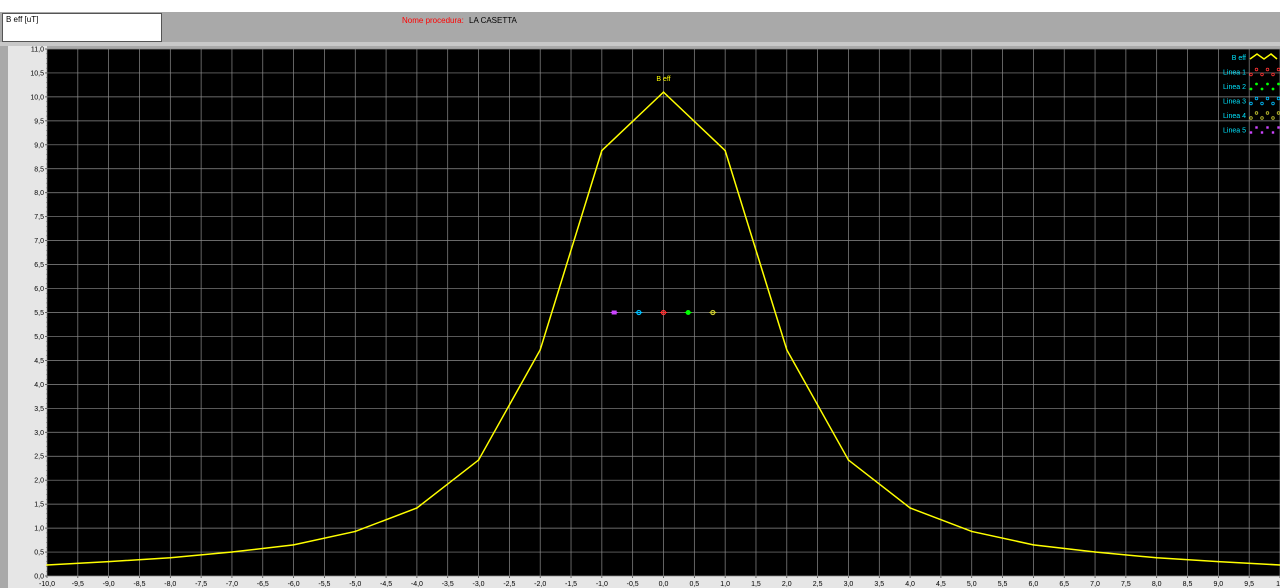 This screenshot has width=1280, height=588. Describe the element at coordinates (139, 584) in the screenshot. I see `x-tick-label: -8,5` at that location.